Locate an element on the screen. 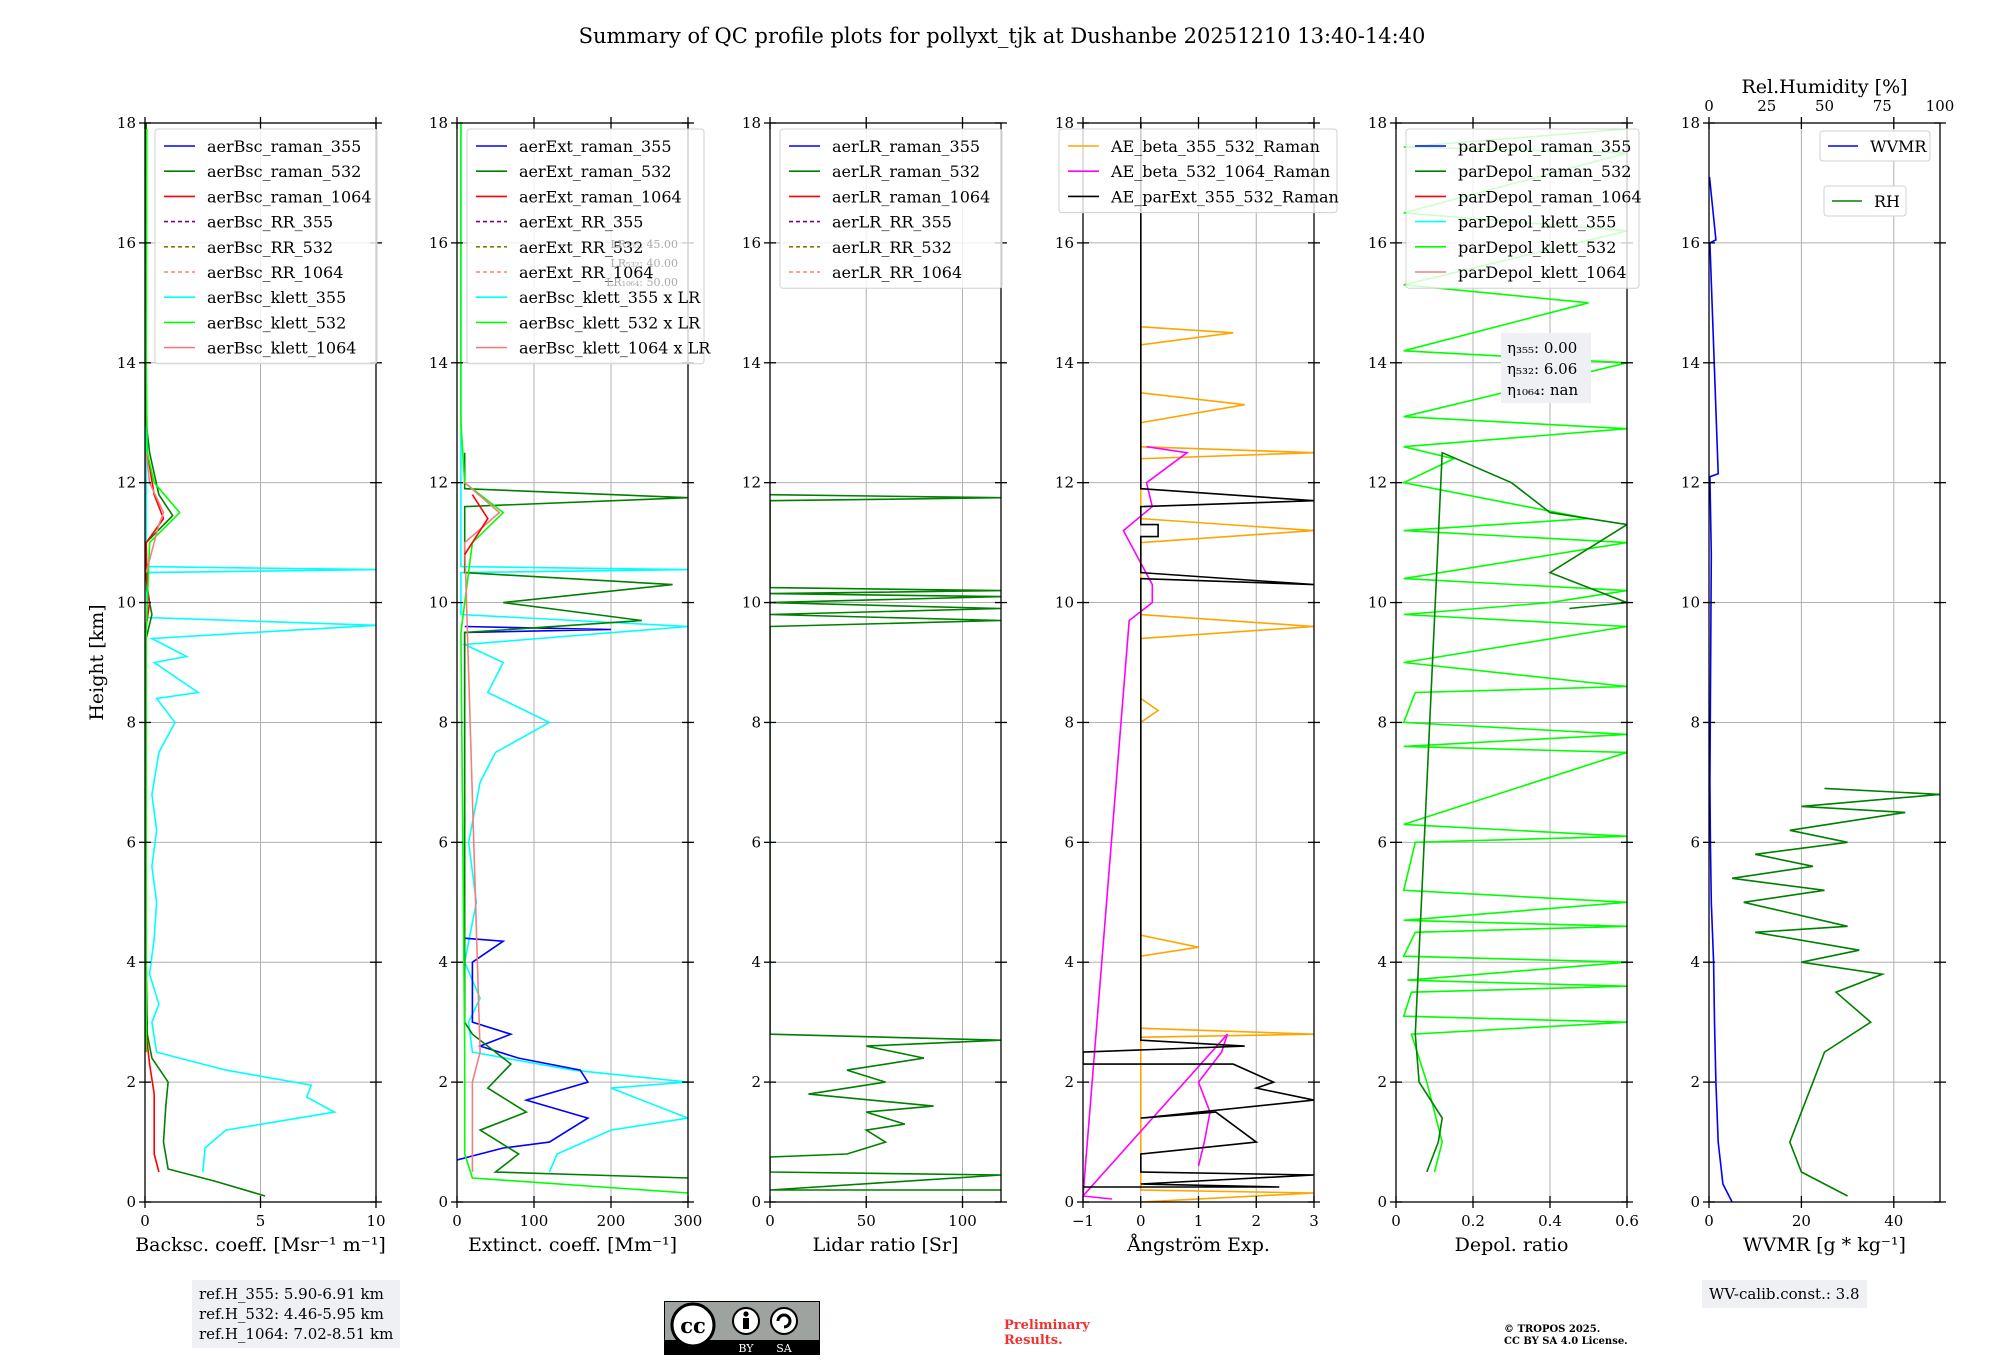 The width and height of the screenshot is (2000, 1360). cc-icon is located at coordinates (693, 1325).